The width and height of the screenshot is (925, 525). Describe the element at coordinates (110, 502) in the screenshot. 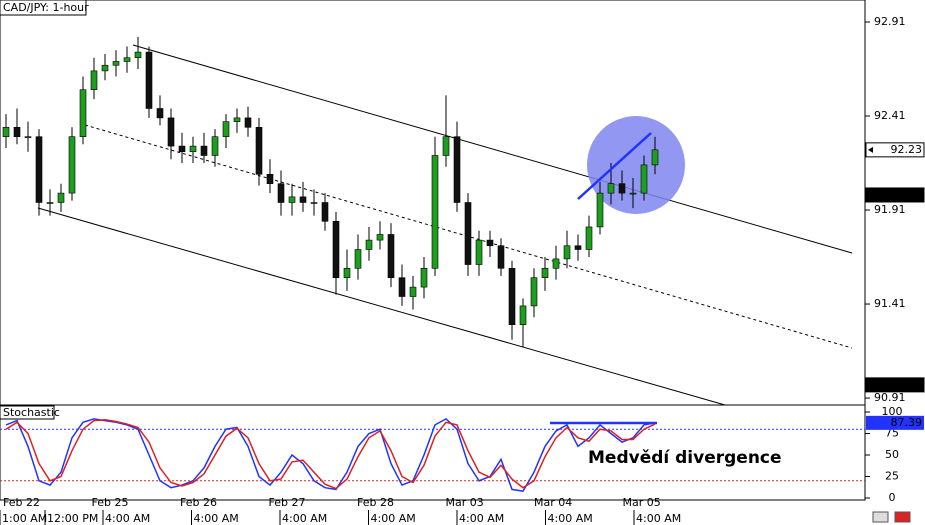

I see `date-label: Feb 25` at that location.